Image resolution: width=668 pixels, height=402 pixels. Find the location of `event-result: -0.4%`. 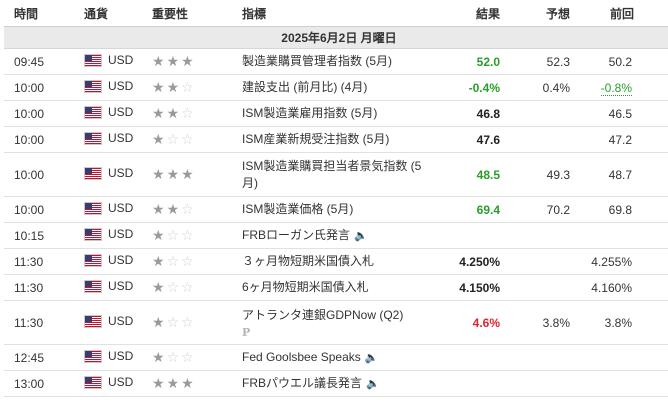

event-result: -0.4% is located at coordinates (467, 87).